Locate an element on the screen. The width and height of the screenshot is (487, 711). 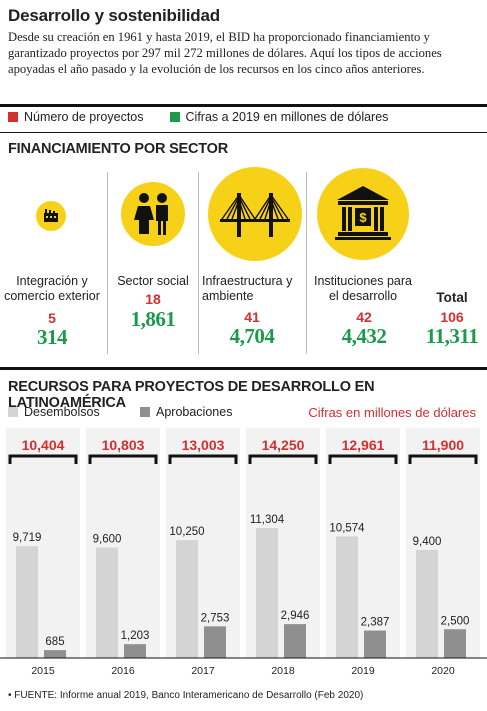
sector-amount: 4,432 is located at coordinates (364, 336).